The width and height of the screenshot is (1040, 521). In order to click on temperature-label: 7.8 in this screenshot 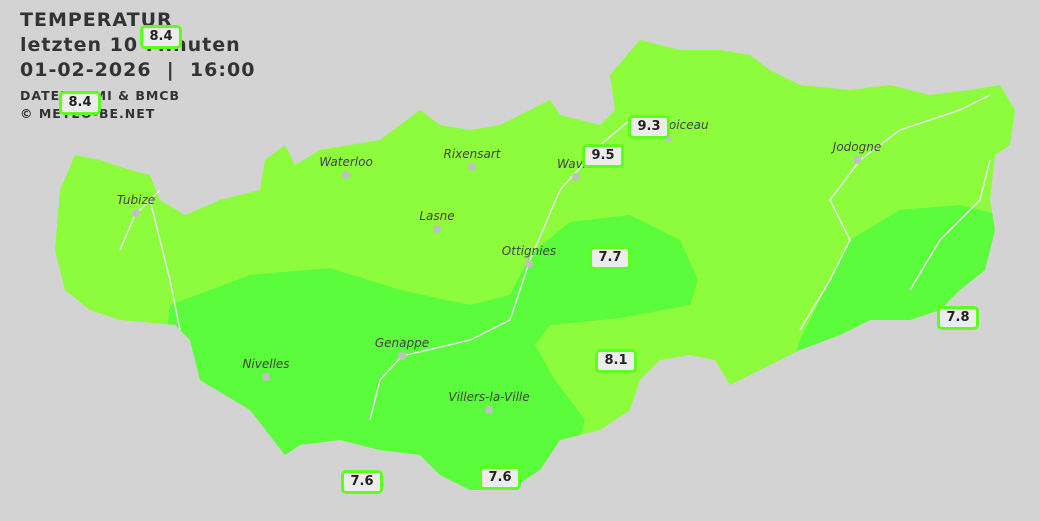, I will do `click(958, 318)`.